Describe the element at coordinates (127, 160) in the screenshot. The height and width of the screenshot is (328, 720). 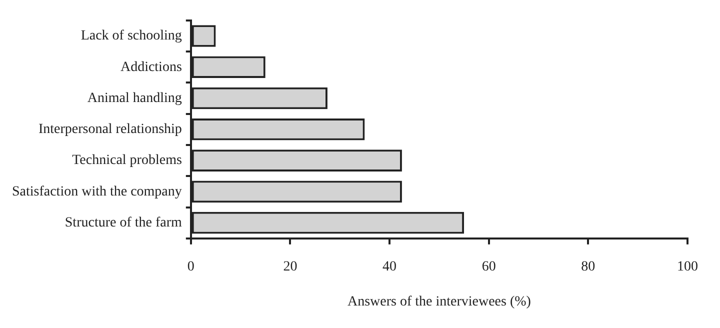
I see `y-tick-label: Technical problems` at that location.